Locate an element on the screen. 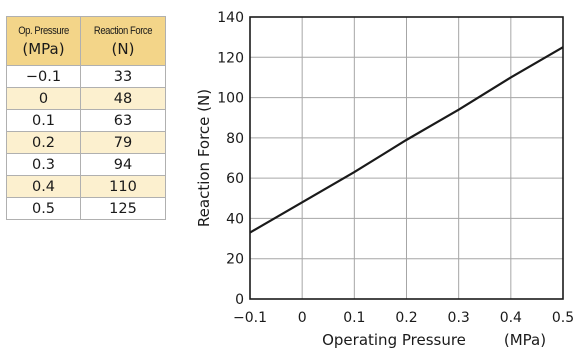  table-row: 0 48 is located at coordinates (86, 98).